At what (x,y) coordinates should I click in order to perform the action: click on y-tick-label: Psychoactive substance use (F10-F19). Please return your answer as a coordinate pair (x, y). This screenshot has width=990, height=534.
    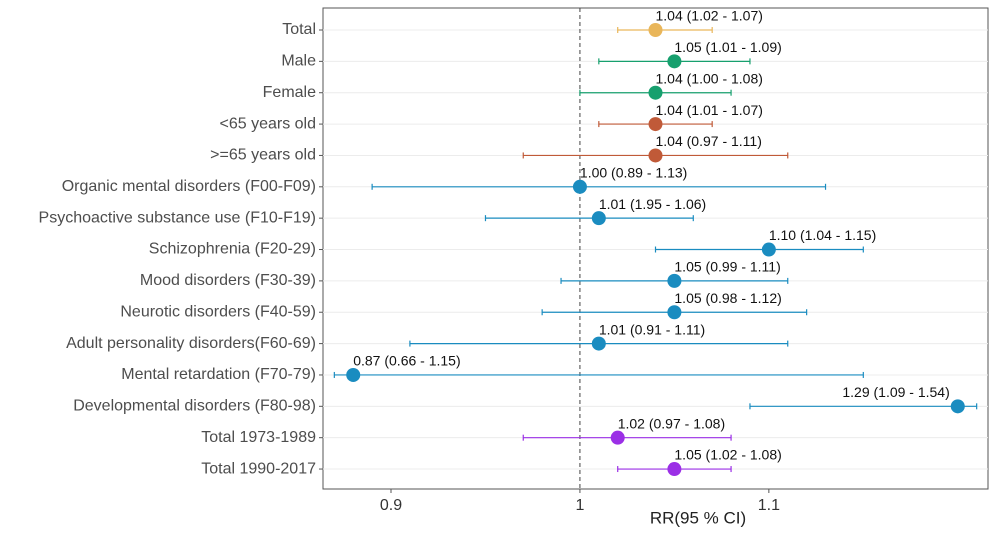
    Looking at the image, I should click on (177, 217).